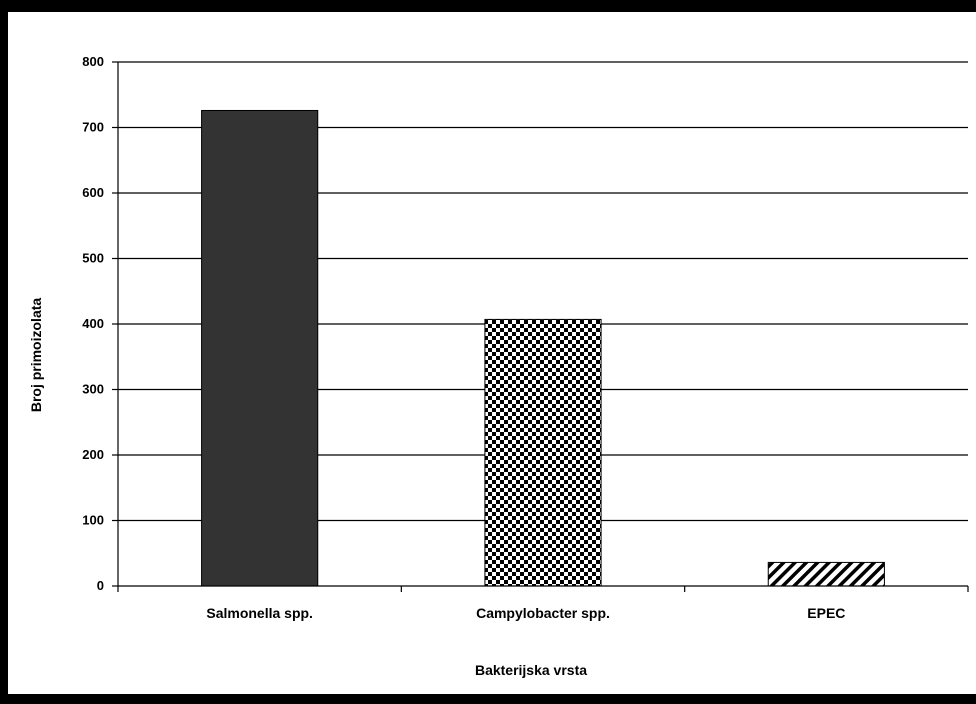 This screenshot has width=976, height=704. What do you see at coordinates (531, 670) in the screenshot?
I see `x-axis-label: Bakterijska vrsta` at bounding box center [531, 670].